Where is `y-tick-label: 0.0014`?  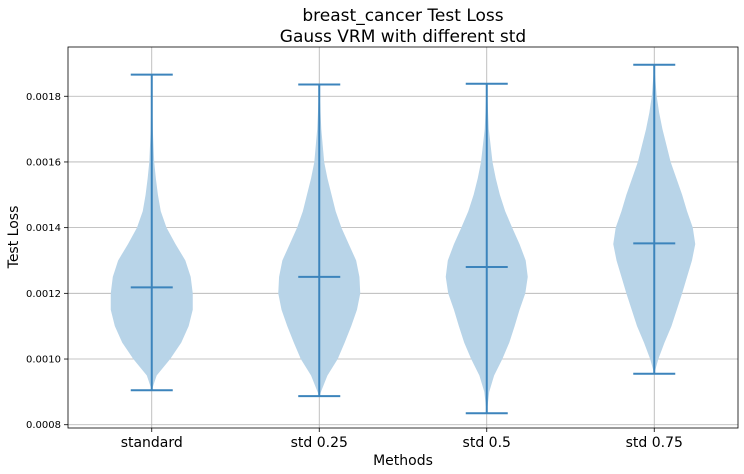
y-tick-label: 0.0014 is located at coordinates (43, 228).